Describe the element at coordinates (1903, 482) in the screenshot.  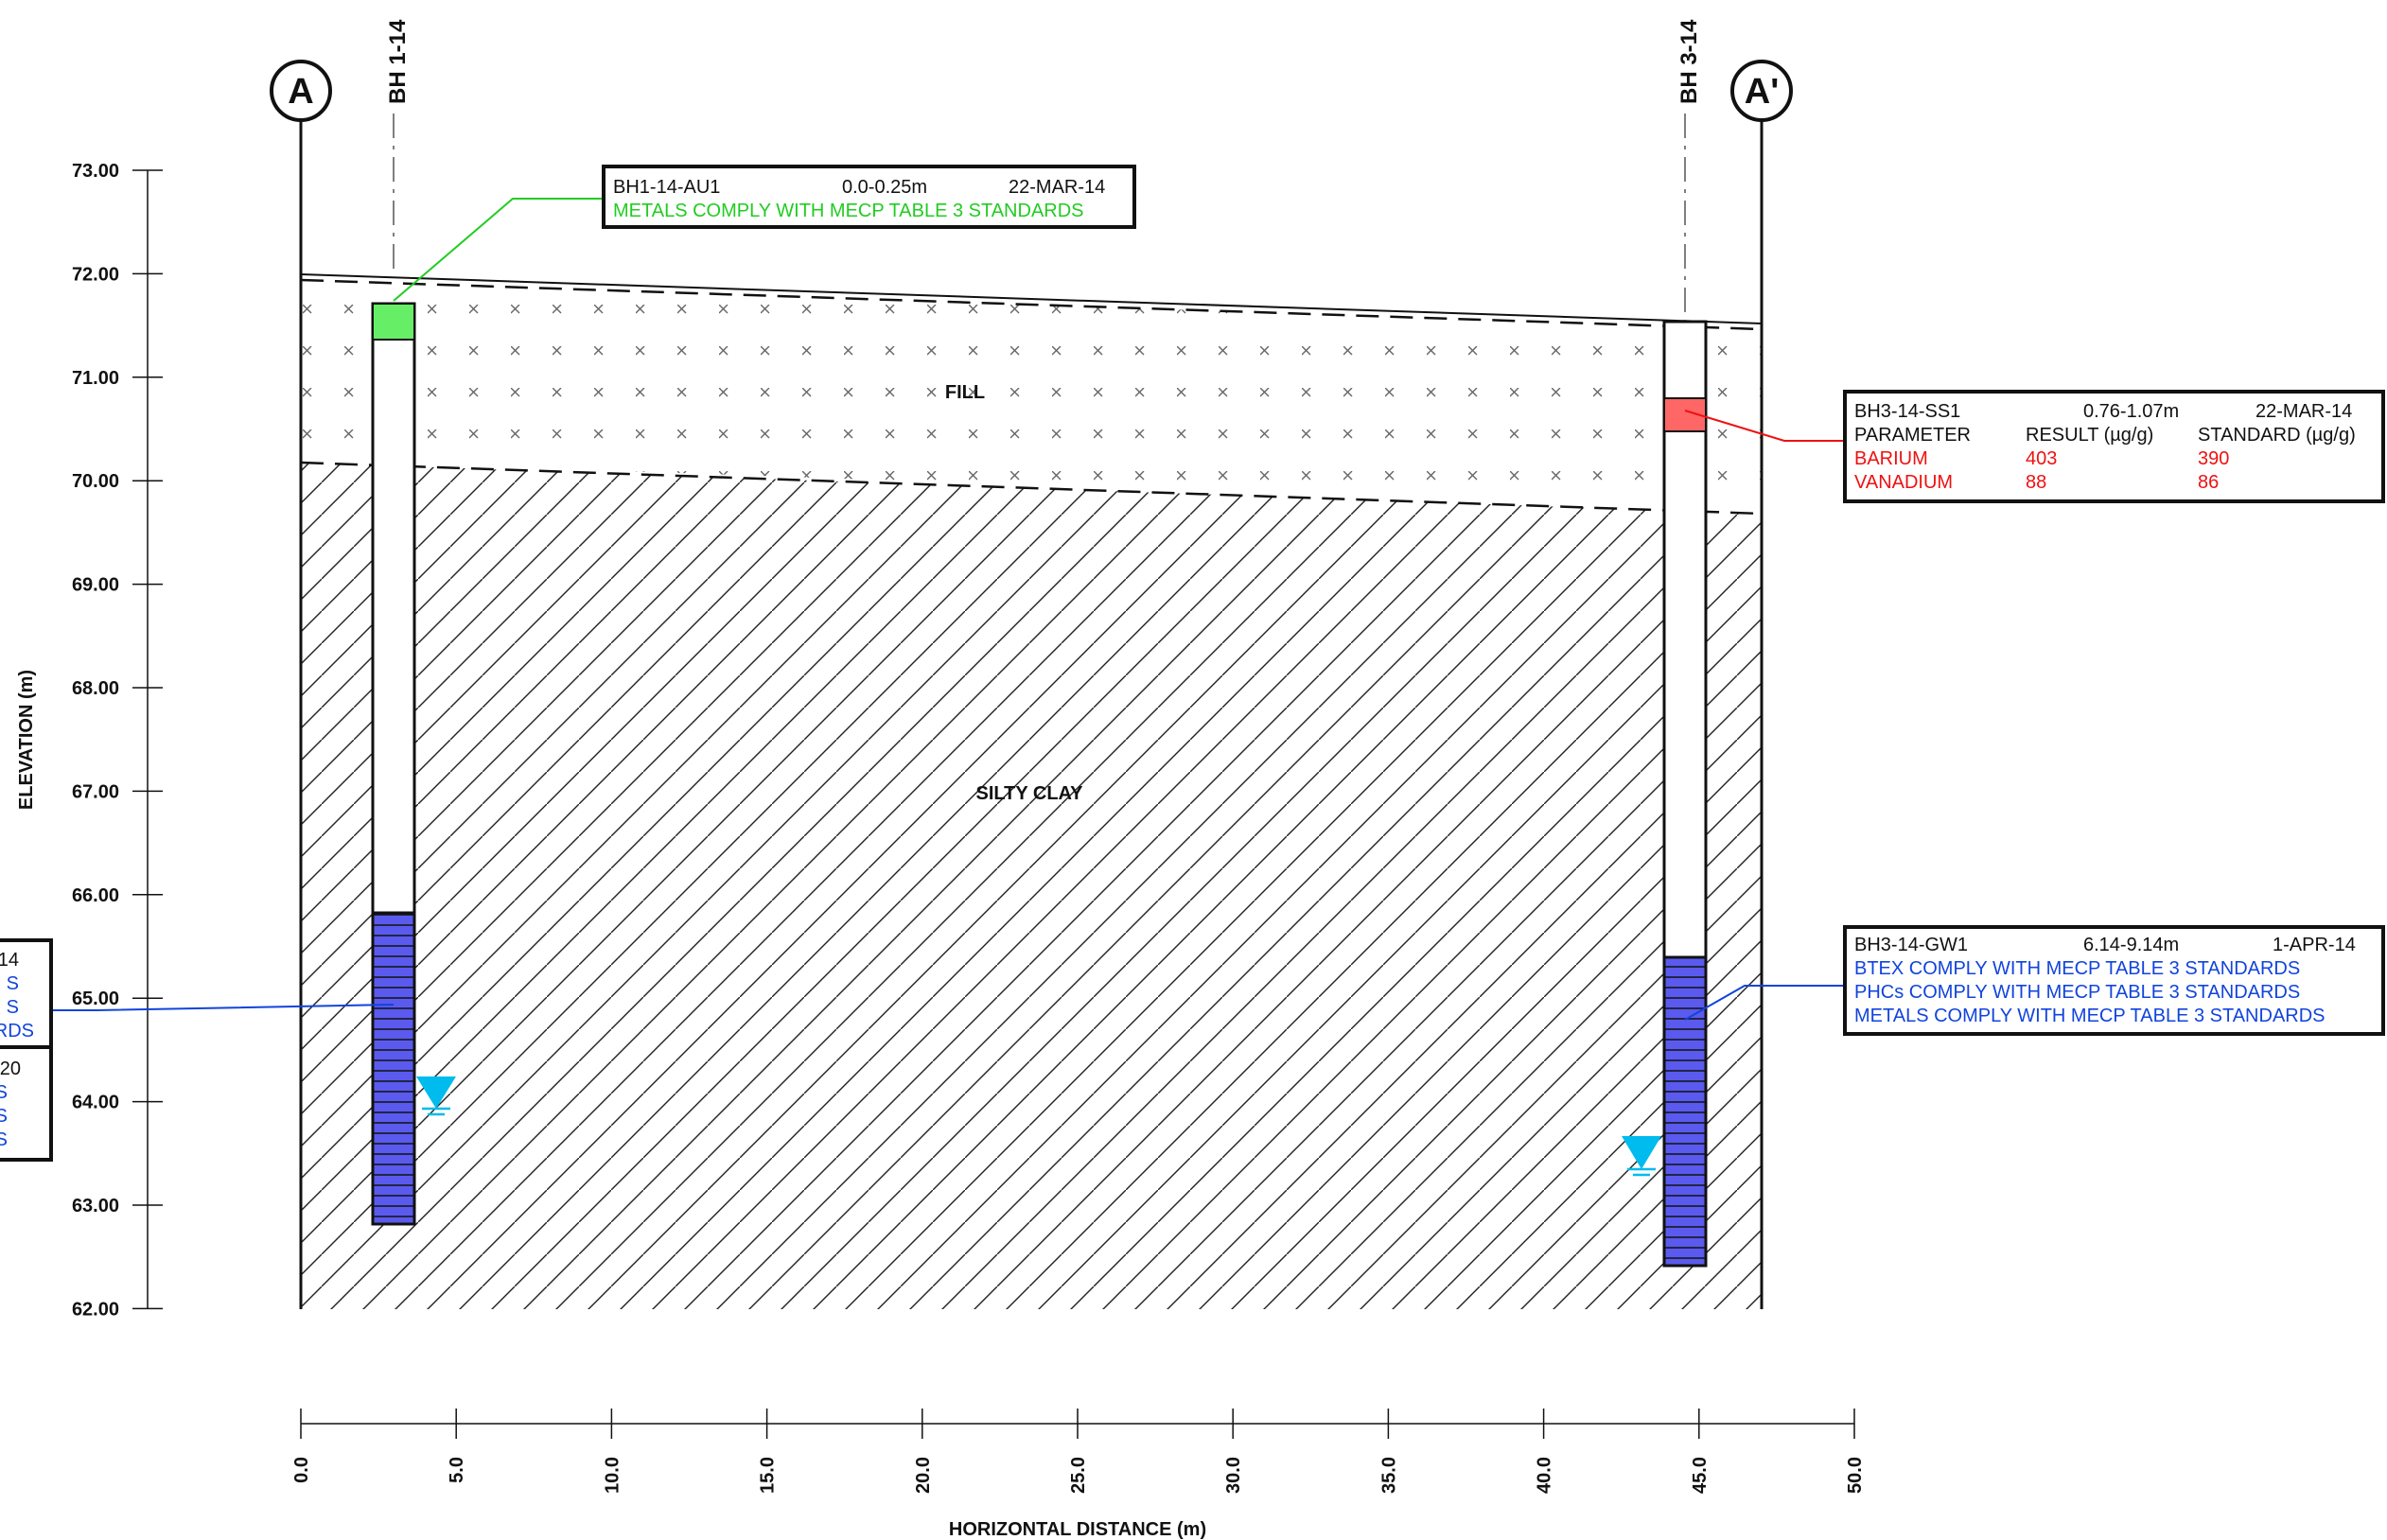
I see `callout-bh3-ss1-row-param: VANADIUM` at that location.